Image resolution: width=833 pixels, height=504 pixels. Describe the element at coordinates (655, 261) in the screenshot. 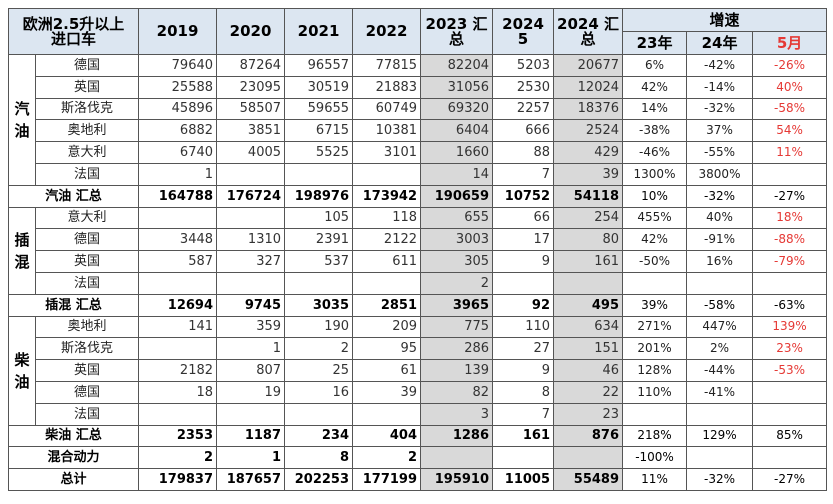

I see `cell: -50%` at that location.